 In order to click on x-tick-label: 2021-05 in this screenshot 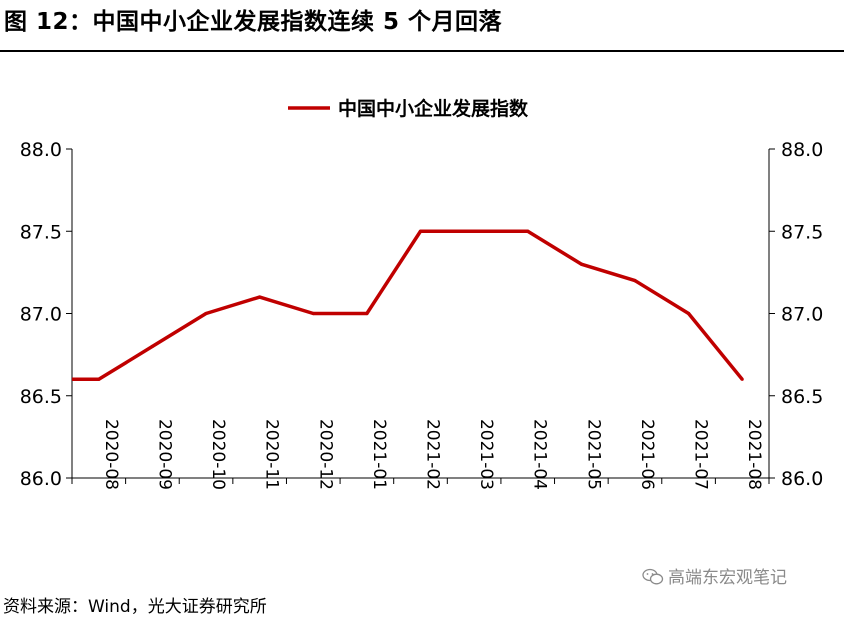, I will do `click(593, 454)`.